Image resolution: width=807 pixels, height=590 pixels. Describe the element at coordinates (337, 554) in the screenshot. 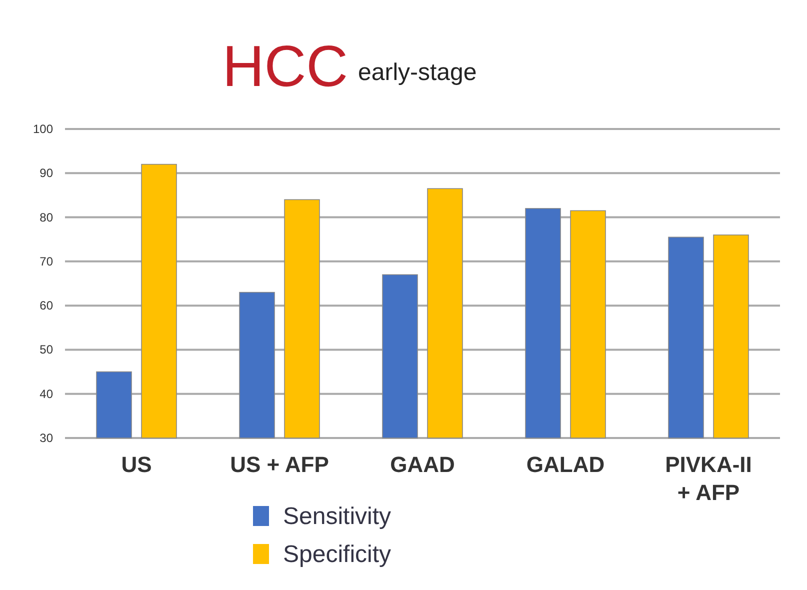

I see `legend-label: Specificity` at that location.